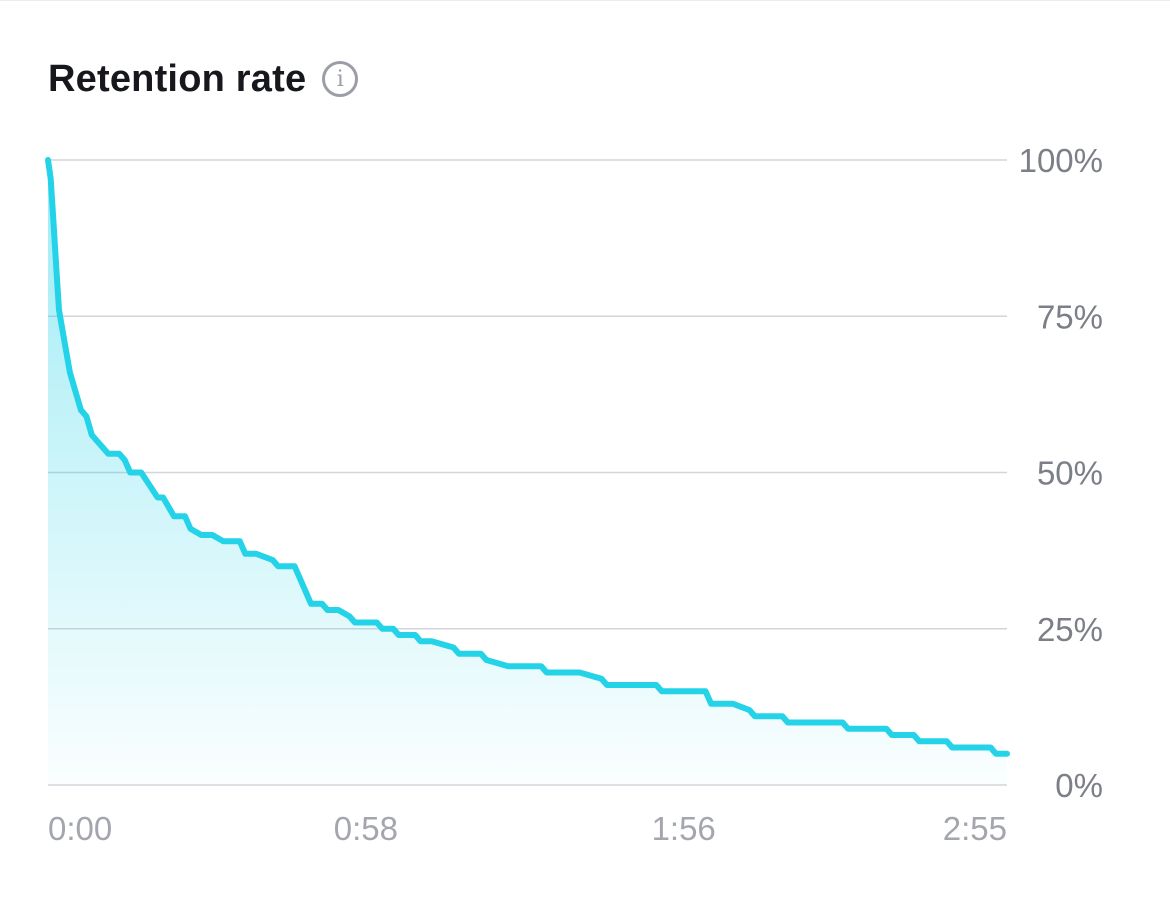 This screenshot has width=1170, height=897. Describe the element at coordinates (1070, 316) in the screenshot. I see `y-tick-label: 75%` at that location.